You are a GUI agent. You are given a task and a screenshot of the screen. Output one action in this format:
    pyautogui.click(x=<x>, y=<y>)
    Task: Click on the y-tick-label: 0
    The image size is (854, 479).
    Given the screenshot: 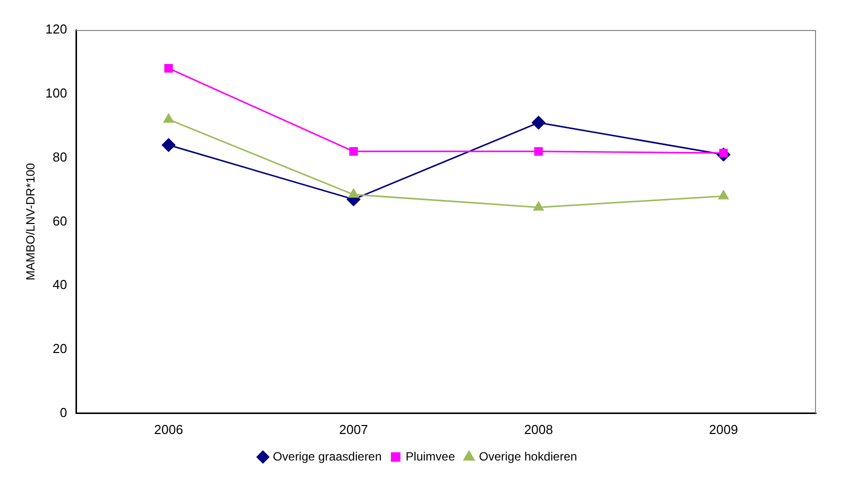 What is the action you would take?
    pyautogui.click(x=64, y=412)
    